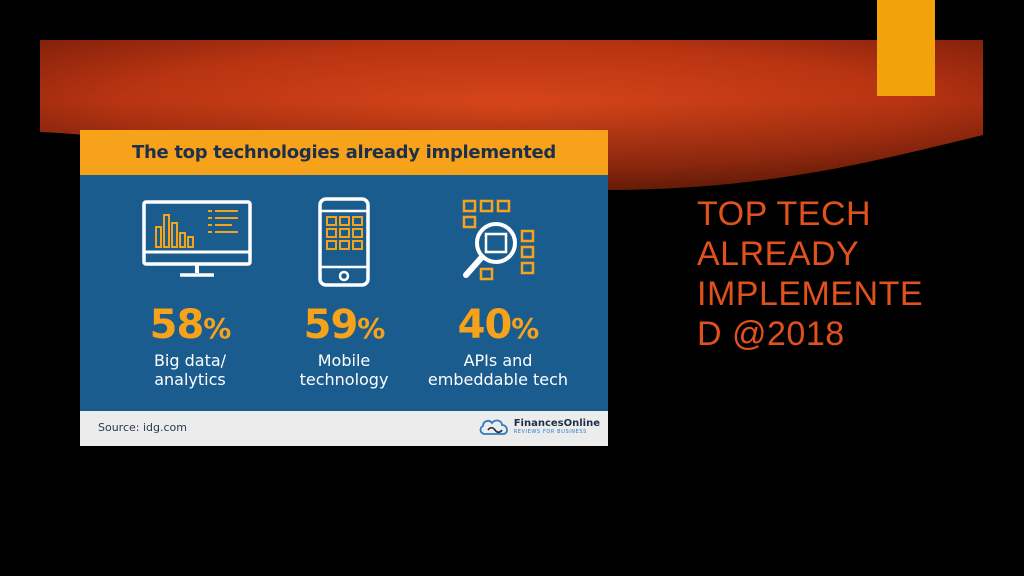  Describe the element at coordinates (344, 370) in the screenshot. I see `stat-label: Mobile technology` at that location.